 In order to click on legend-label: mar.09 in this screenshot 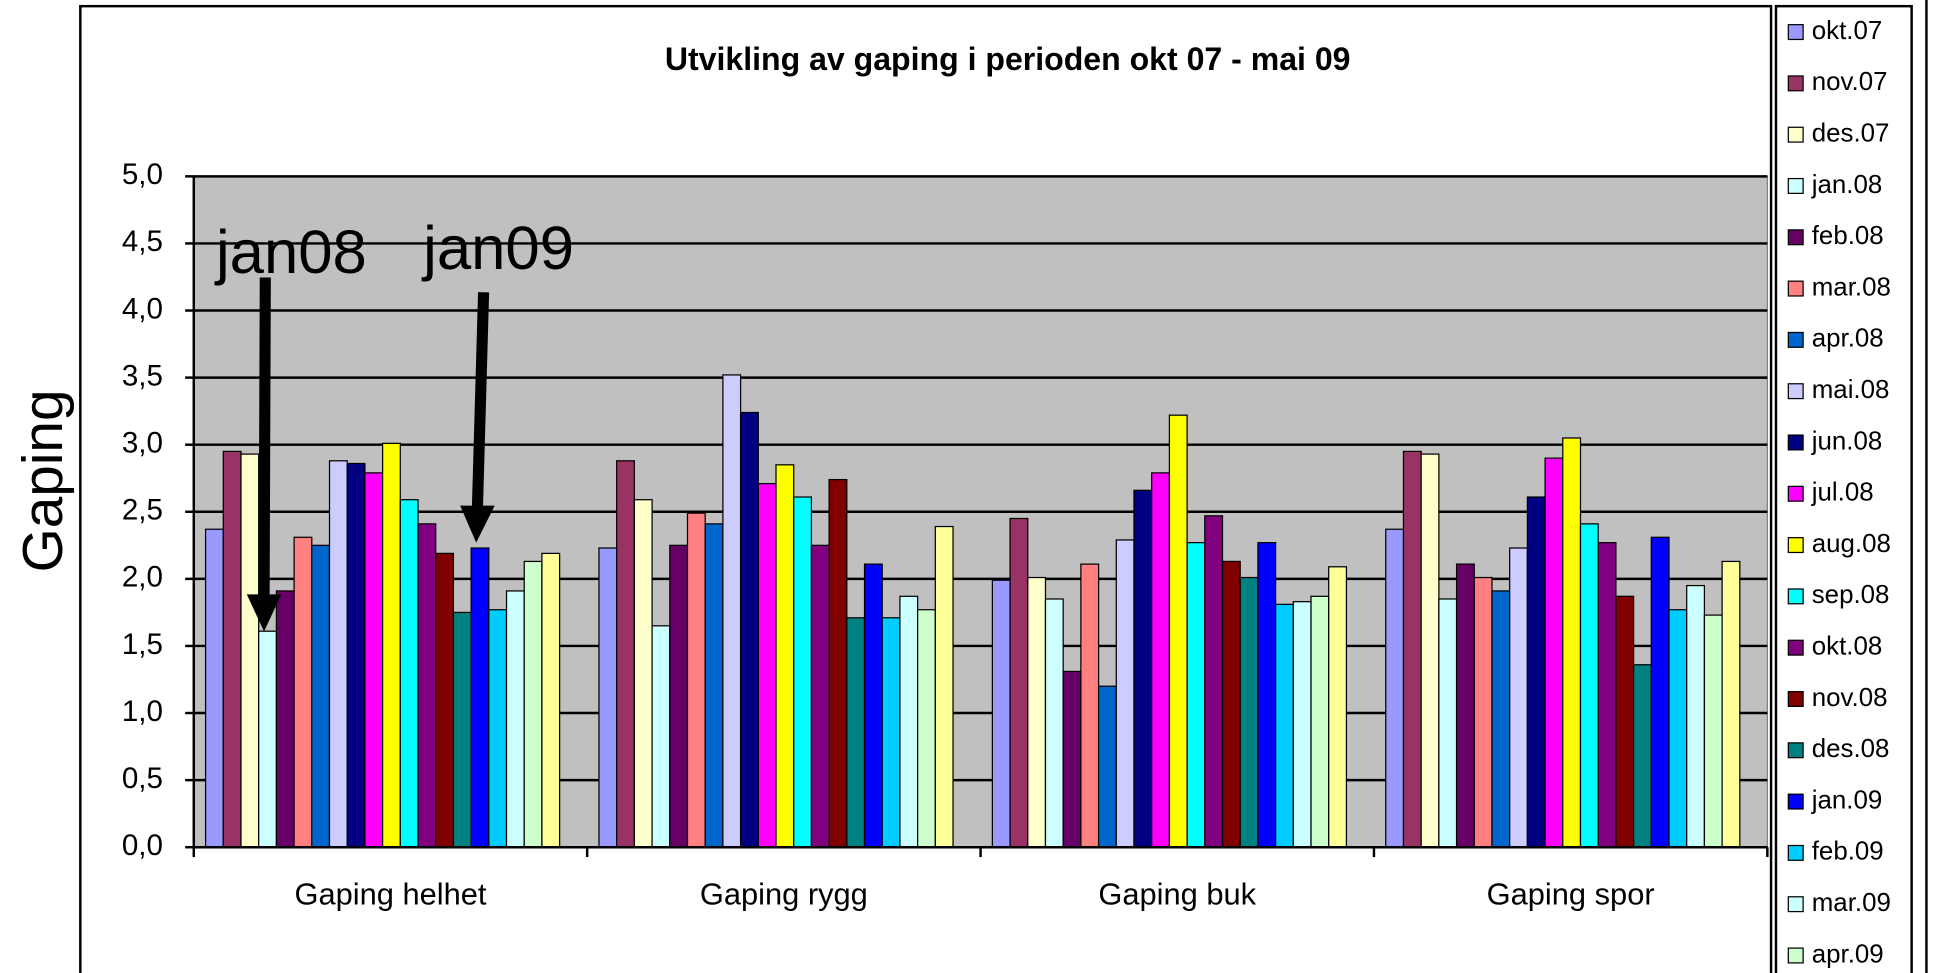, I will do `click(1851, 903)`.